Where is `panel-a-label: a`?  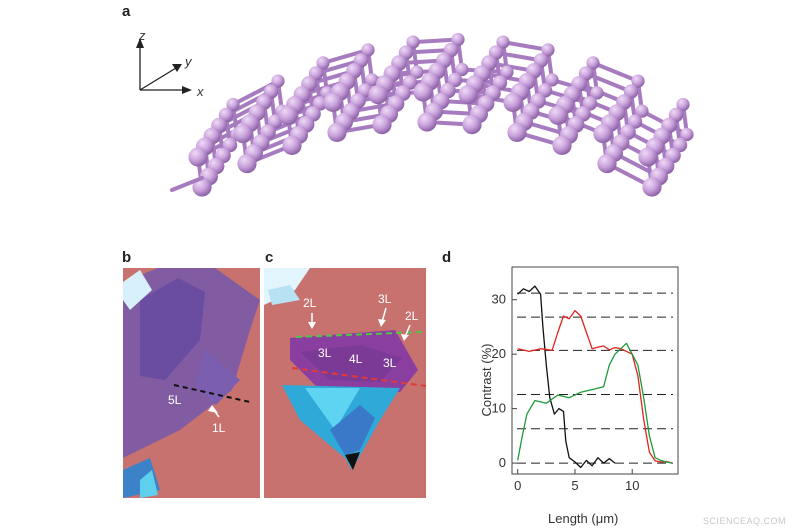 panel-a-label: a is located at coordinates (126, 11).